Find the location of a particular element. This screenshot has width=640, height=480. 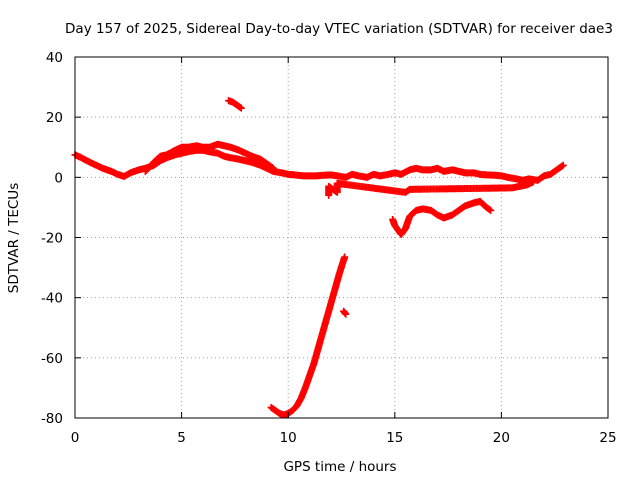

x-tick-label: 10 is located at coordinates (288, 438).